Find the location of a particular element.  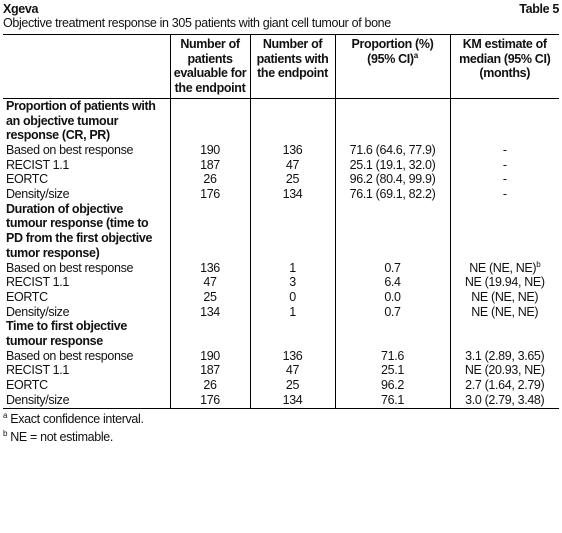

cell: 3 is located at coordinates (292, 282).